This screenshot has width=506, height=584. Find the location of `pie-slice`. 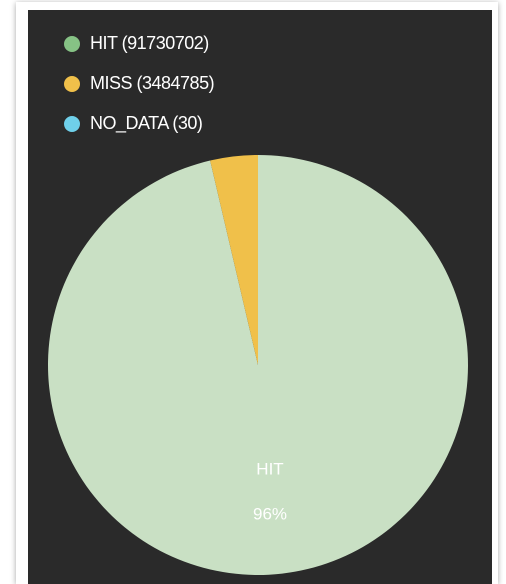

pie-slice is located at coordinates (234, 260).